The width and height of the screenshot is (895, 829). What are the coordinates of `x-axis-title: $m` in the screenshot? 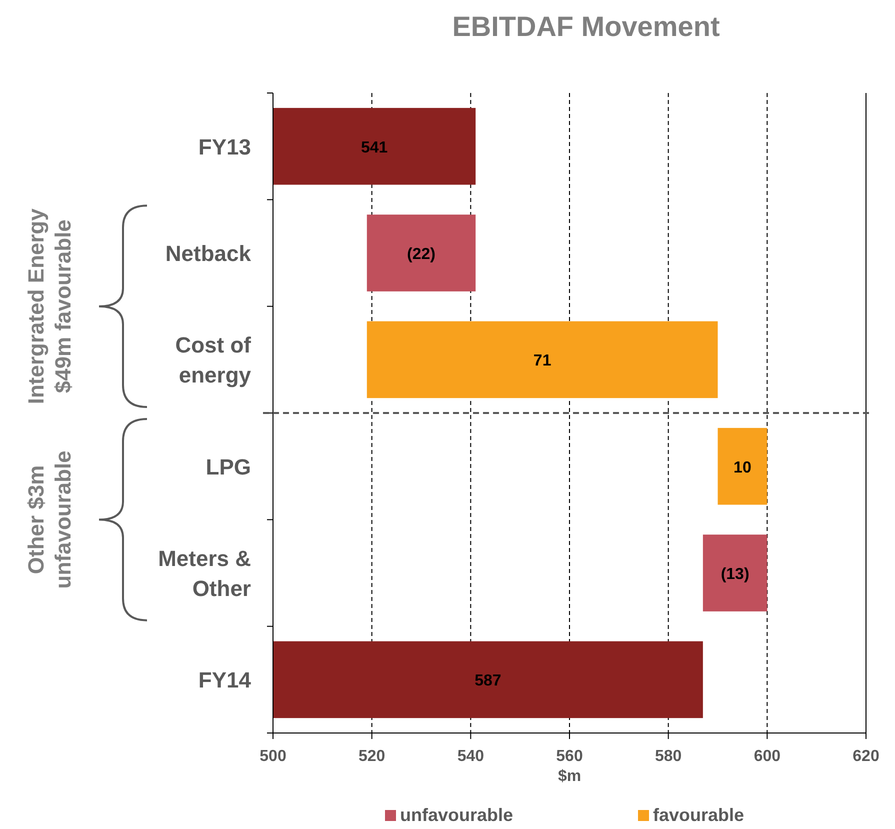 It's located at (570, 776).